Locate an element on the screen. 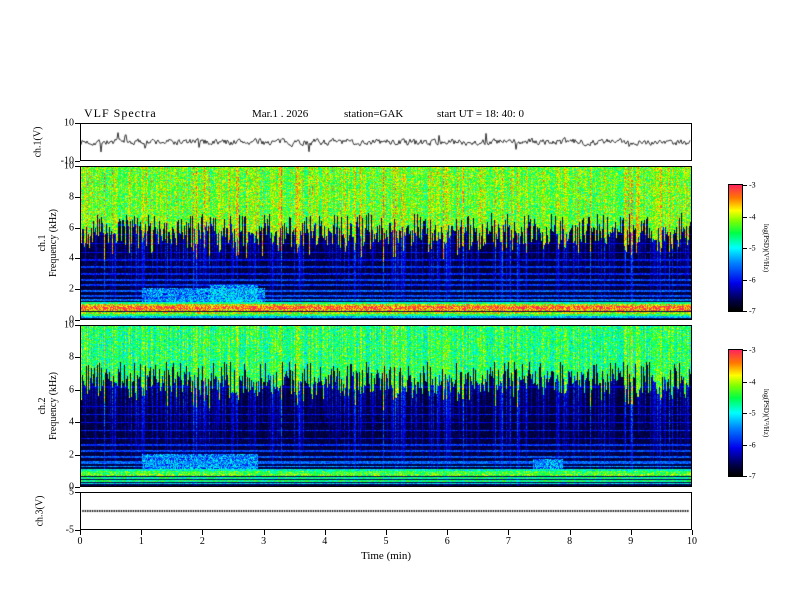 The image size is (792, 612). x-tick-label: 10 is located at coordinates (692, 541).